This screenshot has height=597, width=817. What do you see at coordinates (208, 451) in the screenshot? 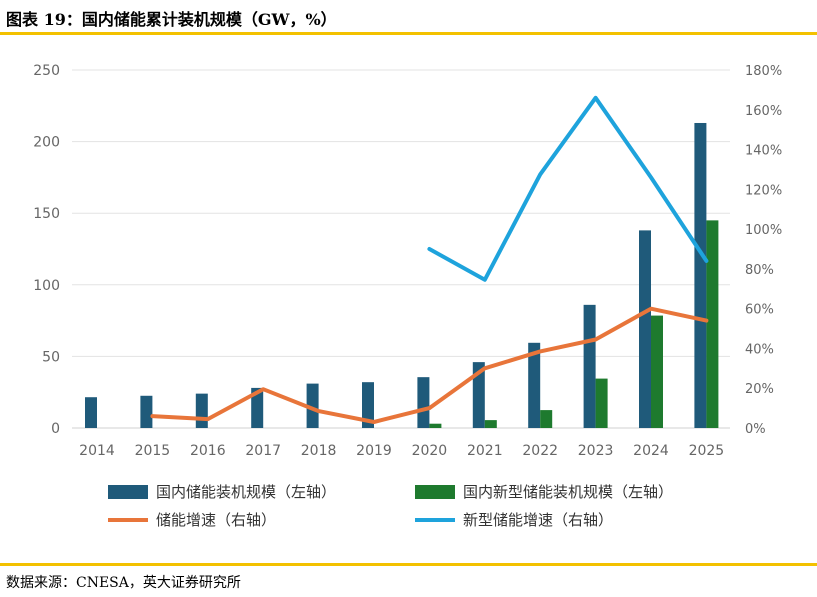
I see `x-tick-label: 2016` at bounding box center [208, 451].